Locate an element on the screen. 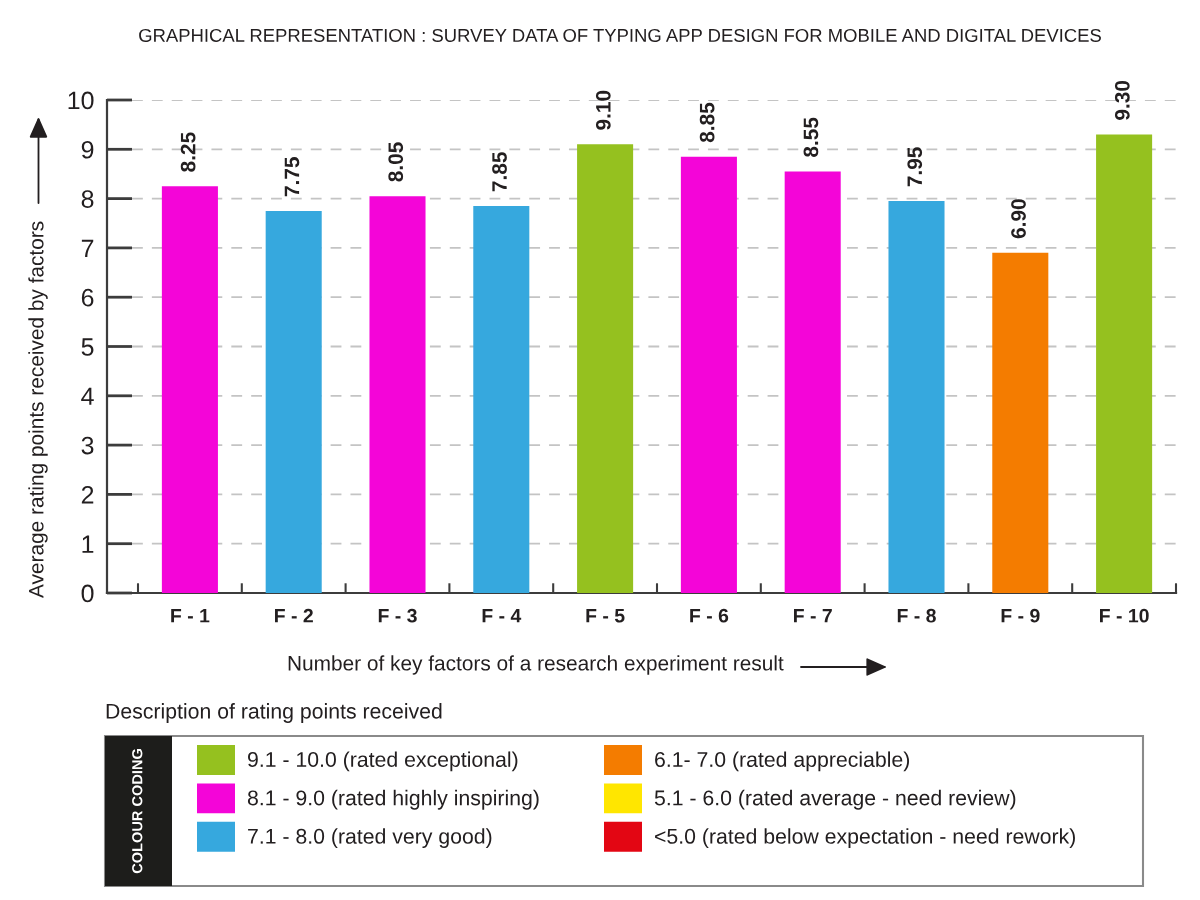 Image resolution: width=1200 pixels, height=900 pixels. y-tick-label: 6 is located at coordinates (87, 297).